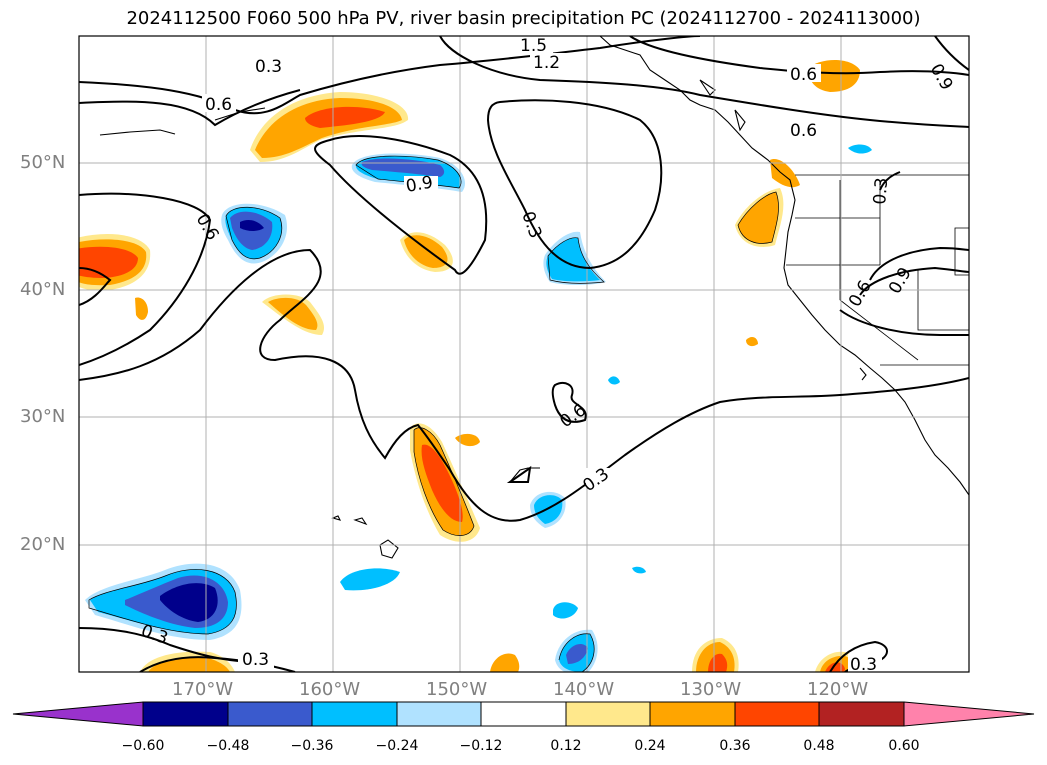  What do you see at coordinates (43, 544) in the screenshot?
I see `latitude-label: 20°N` at bounding box center [43, 544].